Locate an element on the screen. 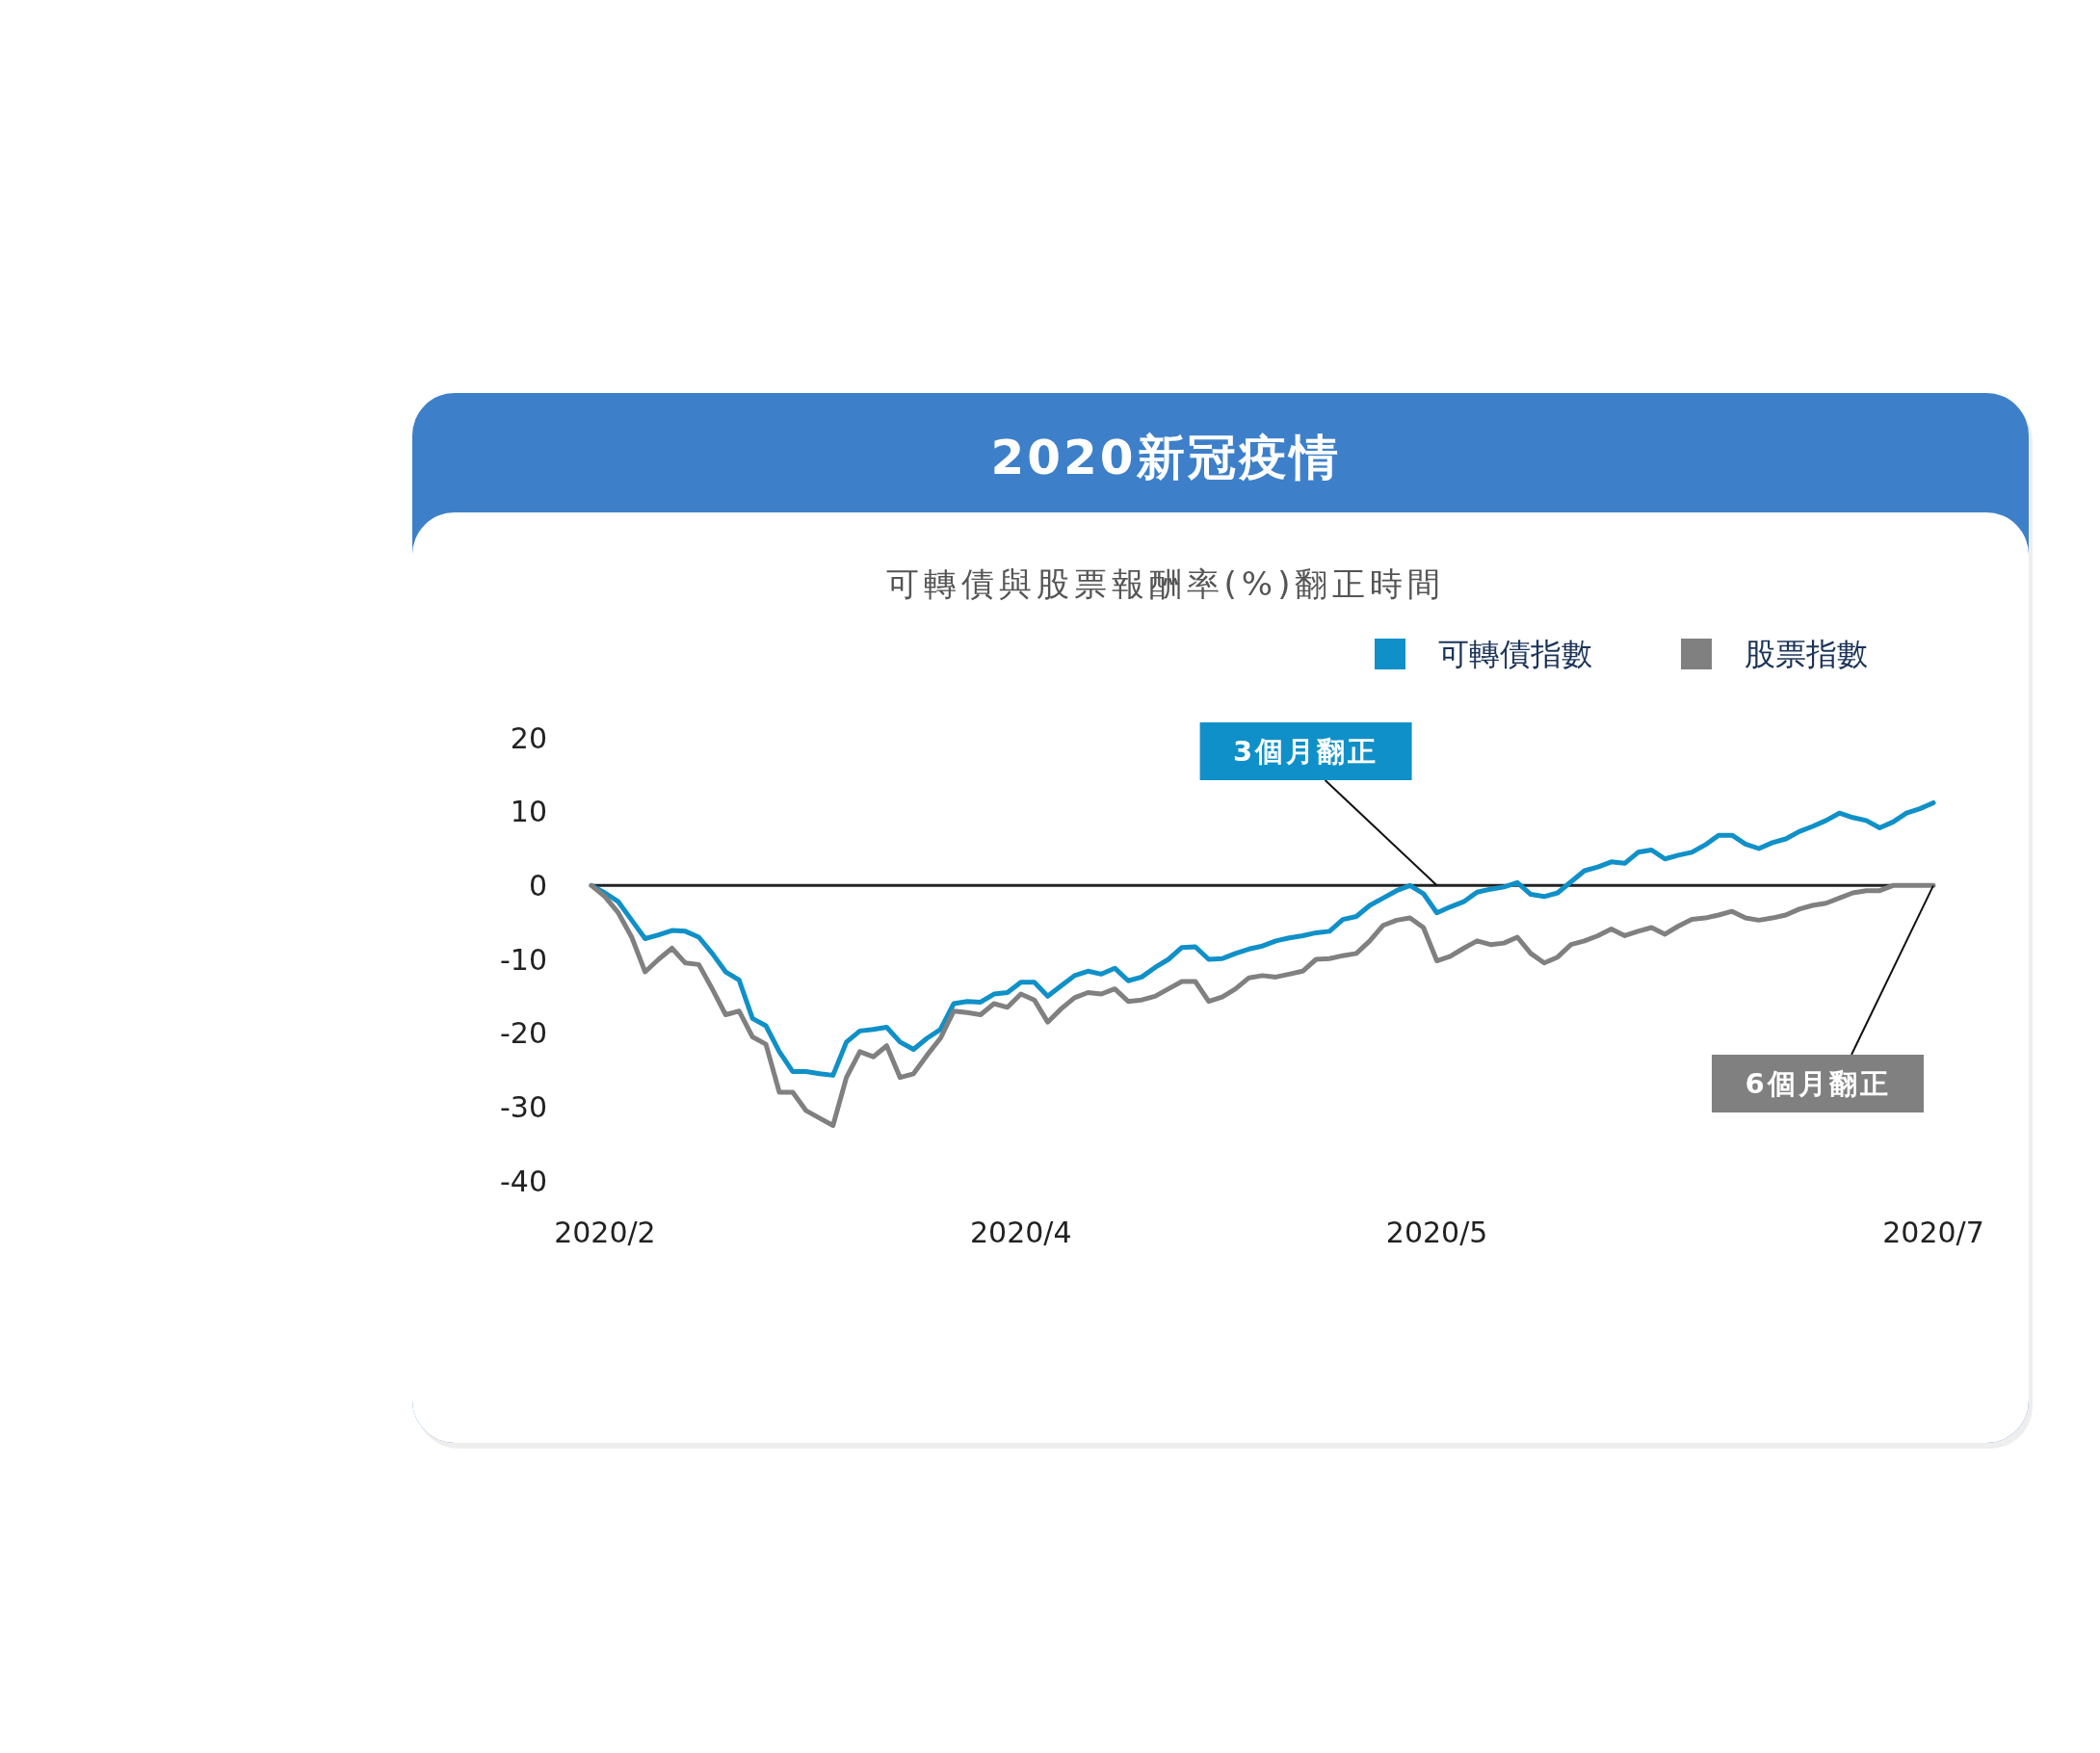 The width and height of the screenshot is (2100, 1753). y-tick-label: 10 is located at coordinates (528, 812).